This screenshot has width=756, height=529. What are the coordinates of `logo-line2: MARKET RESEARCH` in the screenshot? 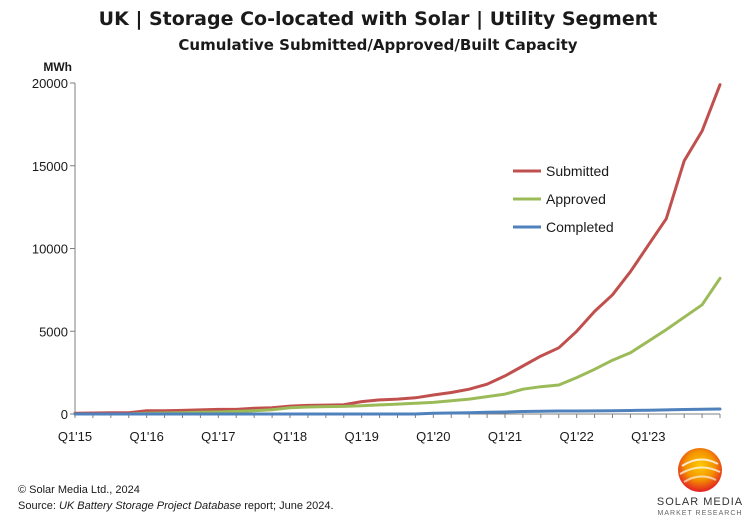 It's located at (700, 513).